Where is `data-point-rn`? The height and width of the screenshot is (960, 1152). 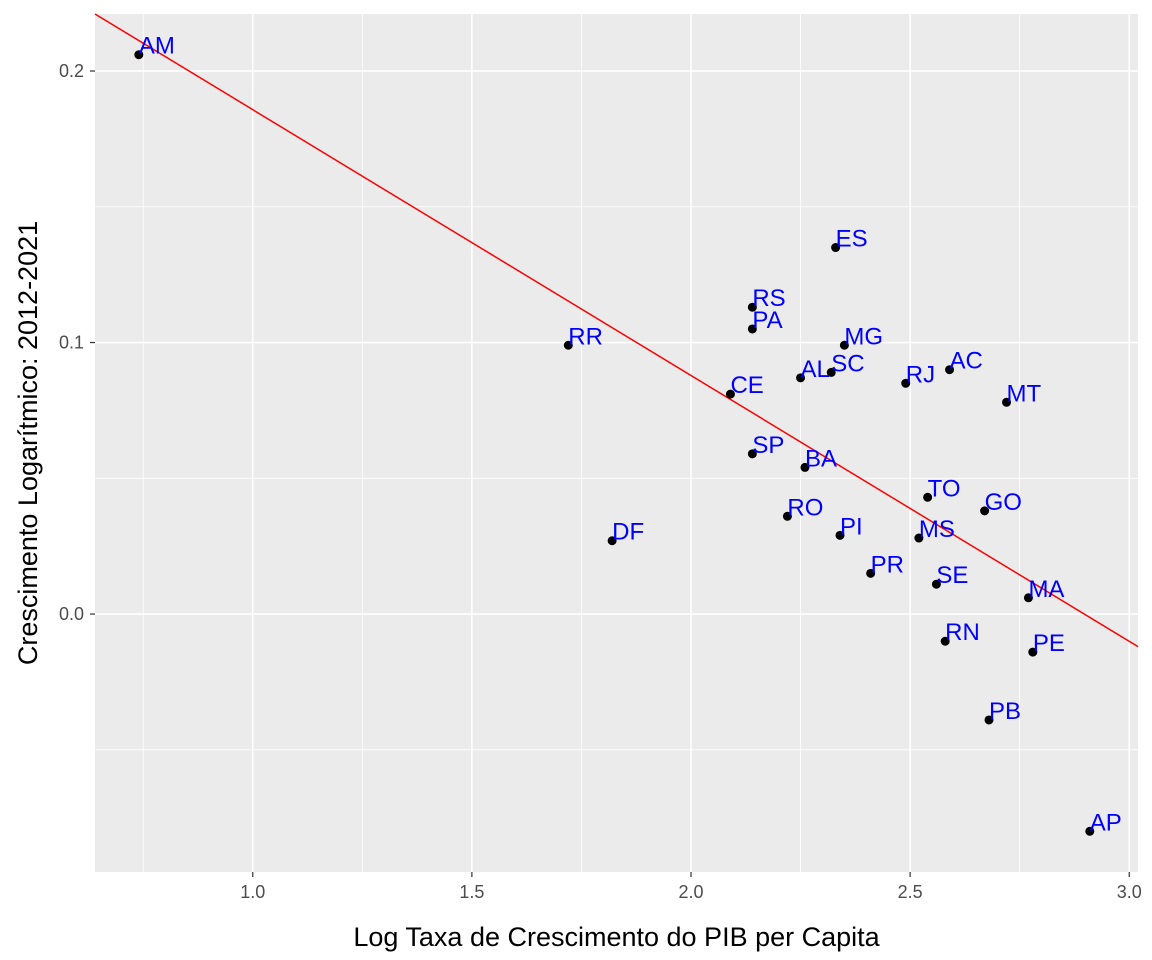 data-point-rn is located at coordinates (945, 641).